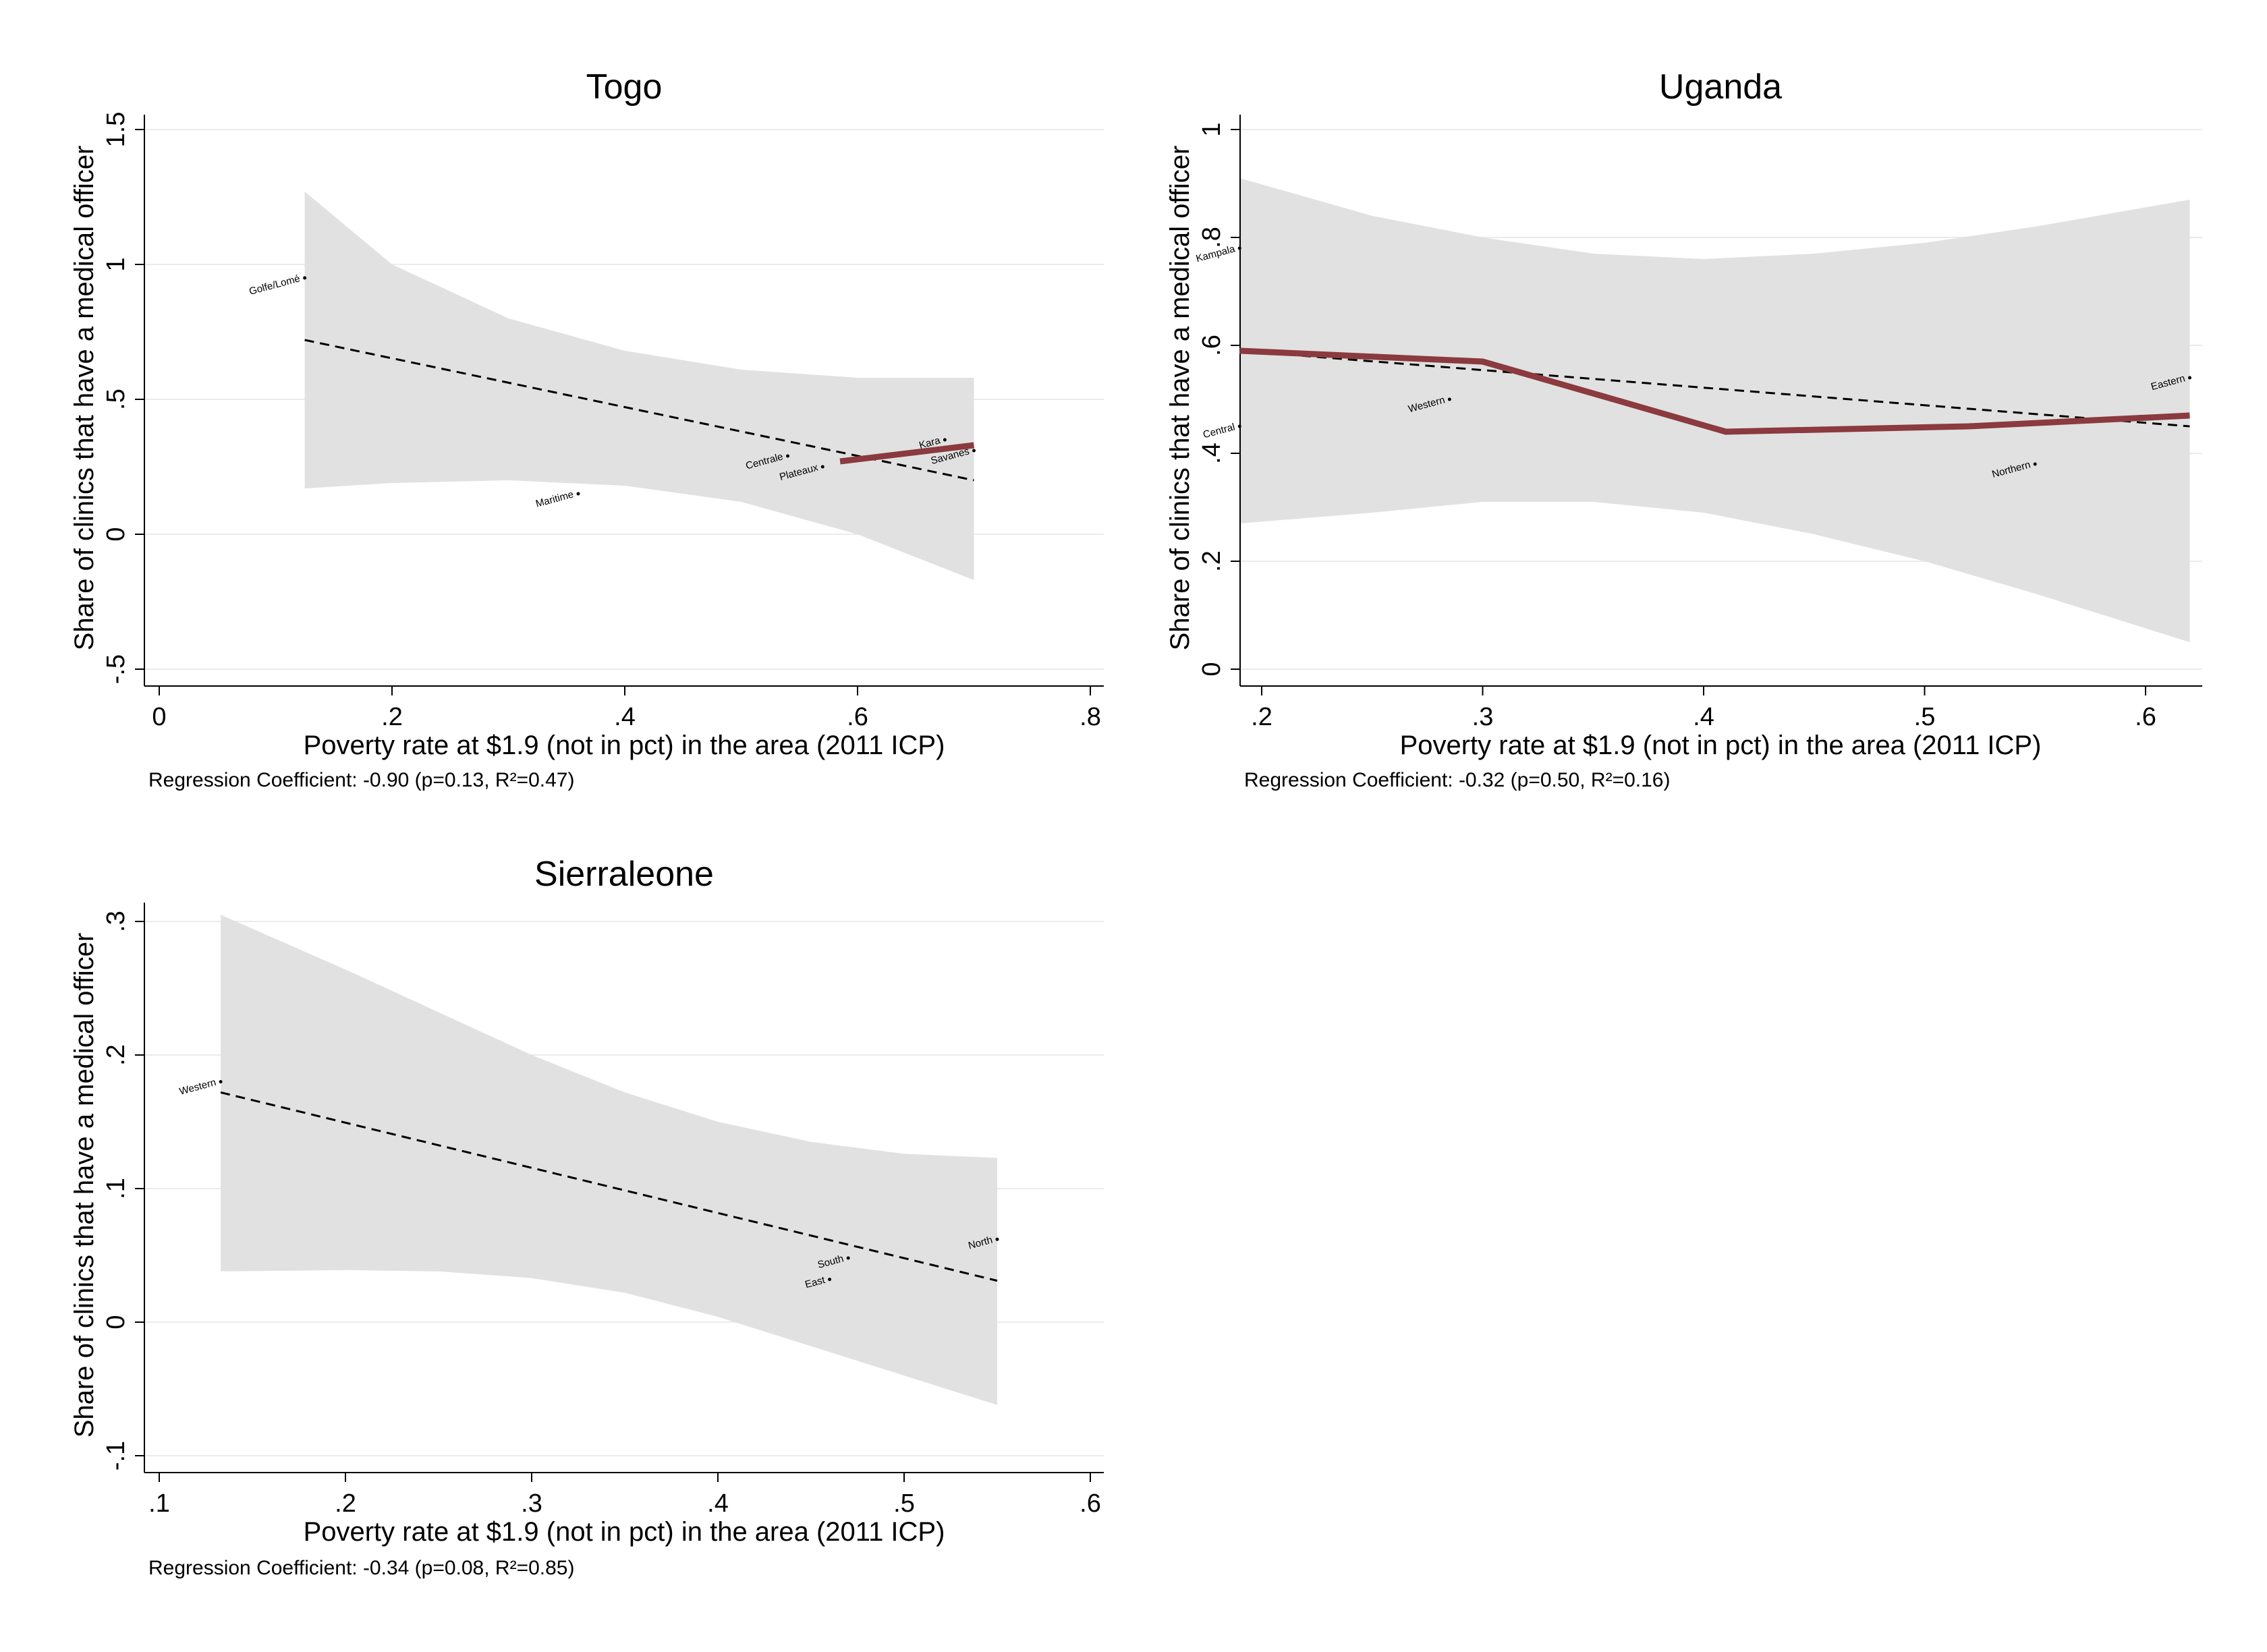 This screenshot has height=1652, width=2267. What do you see at coordinates (555, 498) in the screenshot?
I see `data-point-label: Maritime` at bounding box center [555, 498].